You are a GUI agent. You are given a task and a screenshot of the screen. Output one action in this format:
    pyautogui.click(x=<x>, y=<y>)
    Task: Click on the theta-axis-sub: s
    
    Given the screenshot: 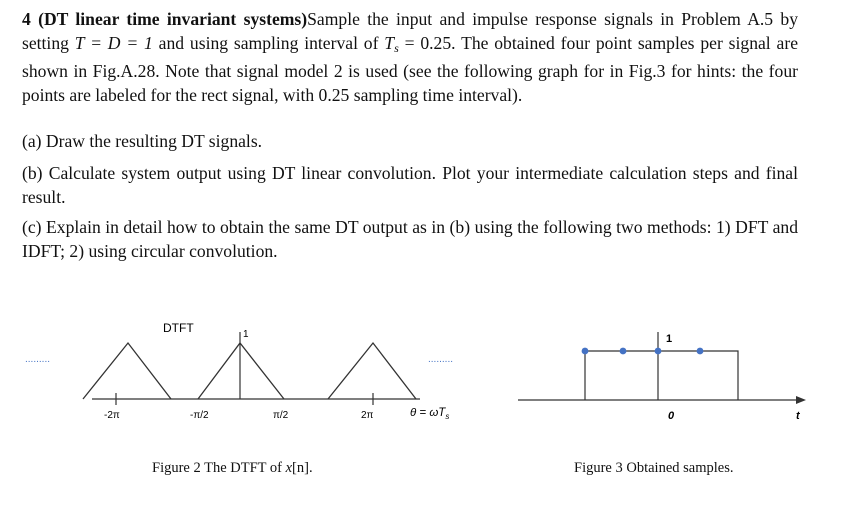 What is the action you would take?
    pyautogui.click(x=447, y=416)
    